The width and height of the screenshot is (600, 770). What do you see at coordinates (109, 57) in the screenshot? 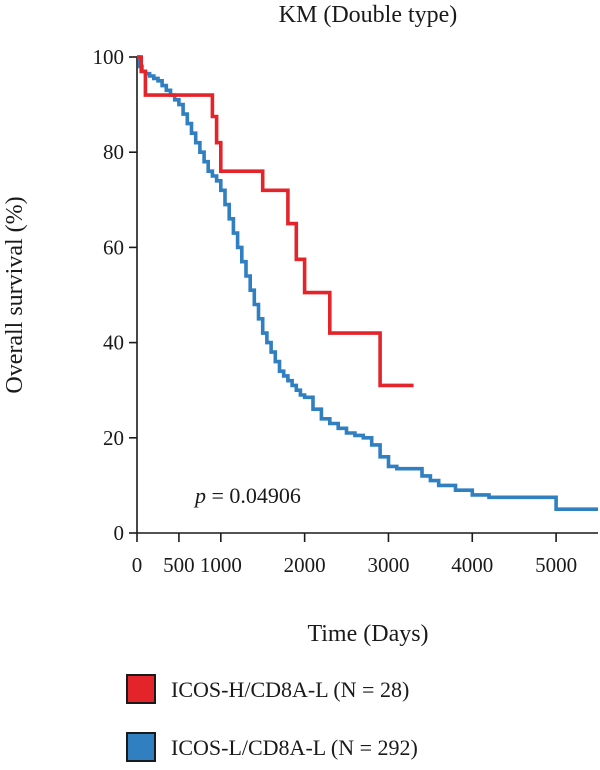
I see `y-tick-label: 100` at bounding box center [109, 57].